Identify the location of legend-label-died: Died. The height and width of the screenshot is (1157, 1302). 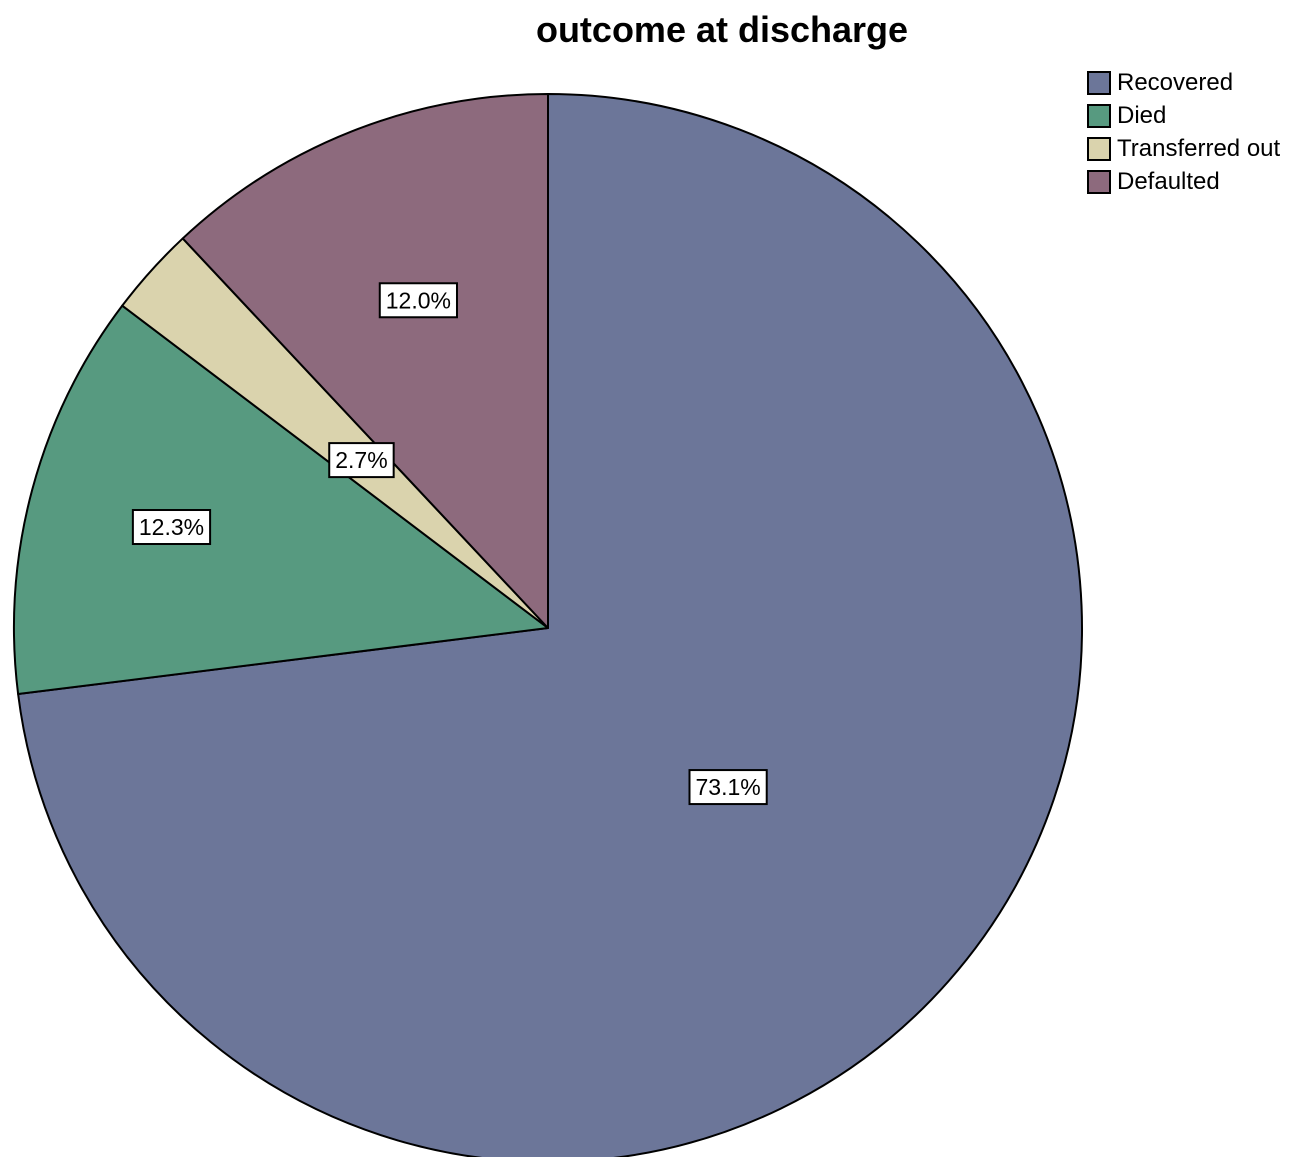
(1142, 115).